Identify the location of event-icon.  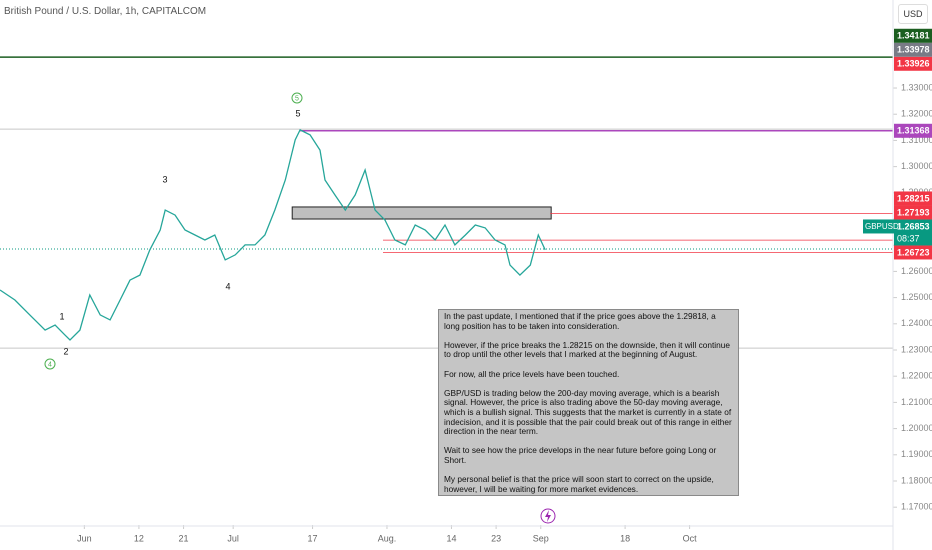
(548, 516).